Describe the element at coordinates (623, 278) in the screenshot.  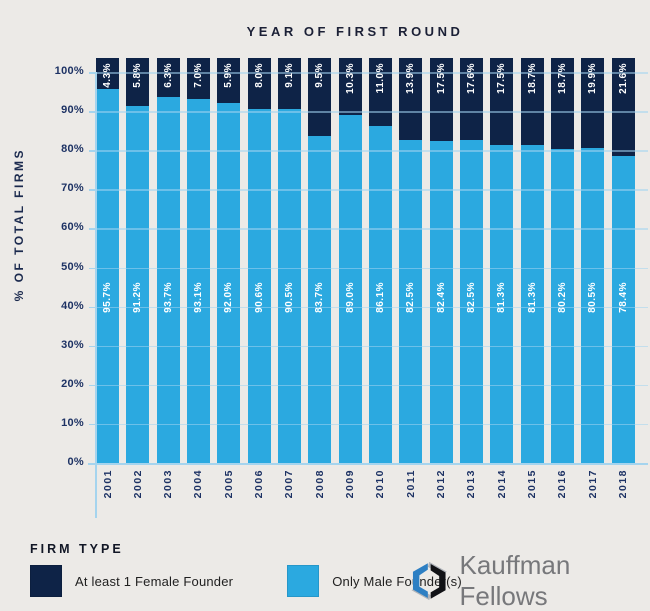
I see `bar-2018: 21.6% 78.4% 2018` at that location.